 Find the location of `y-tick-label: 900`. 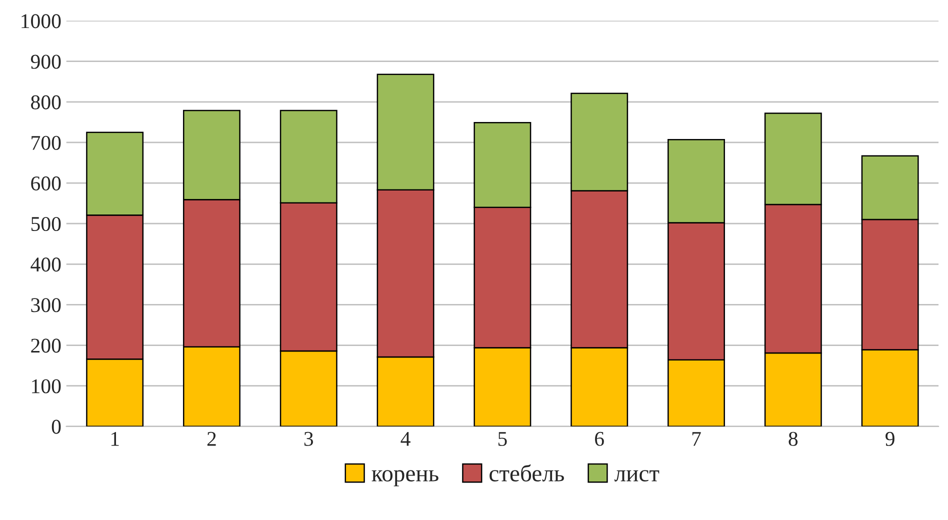

y-tick-label: 900 is located at coordinates (45, 61).